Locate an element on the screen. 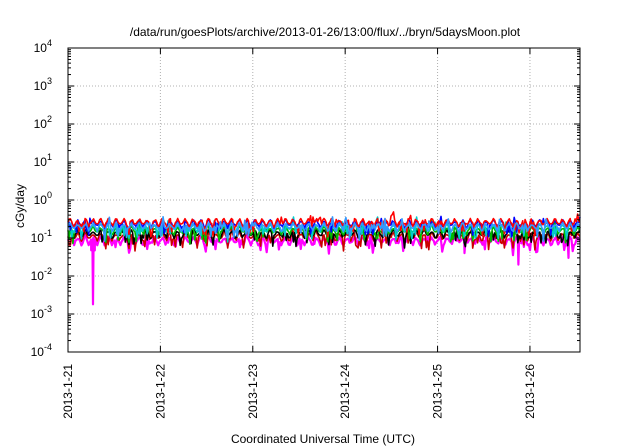  y-tick-label: 10⁴ is located at coordinates (43, 46).